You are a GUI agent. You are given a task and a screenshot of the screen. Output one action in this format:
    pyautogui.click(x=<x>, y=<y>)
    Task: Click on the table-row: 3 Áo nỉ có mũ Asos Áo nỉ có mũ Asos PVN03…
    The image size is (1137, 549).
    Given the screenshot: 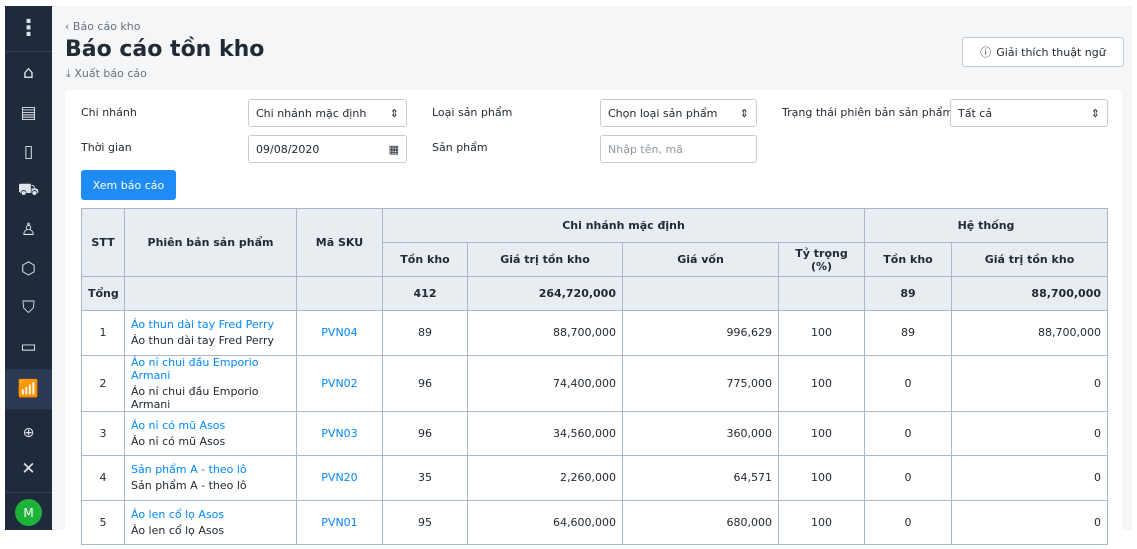 What is the action you would take?
    pyautogui.click(x=595, y=433)
    